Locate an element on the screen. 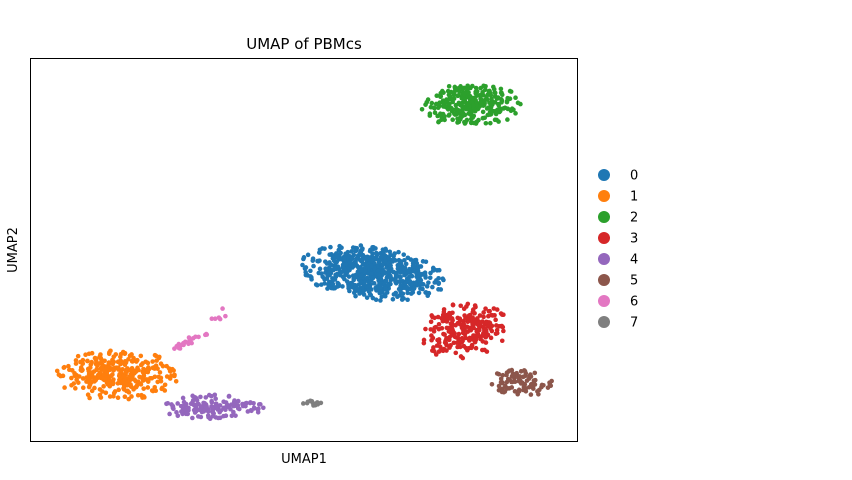 Image resolution: width=852 pixels, height=480 pixels. legend-label: 1 is located at coordinates (634, 197).